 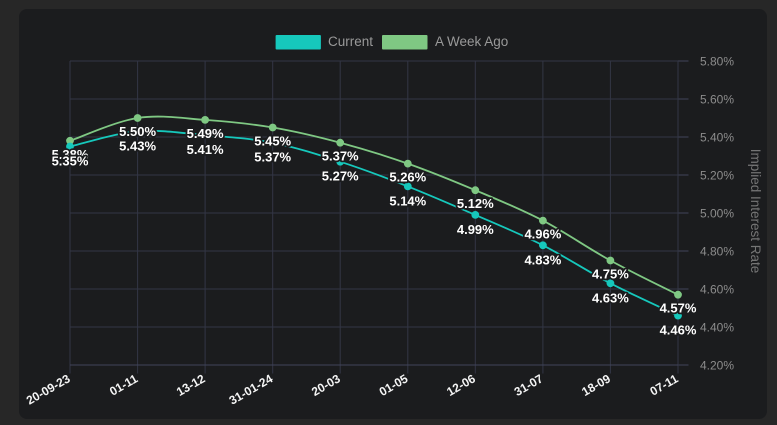 What do you see at coordinates (529, 385) in the screenshot?
I see `svg-text: 31-07` at bounding box center [529, 385].